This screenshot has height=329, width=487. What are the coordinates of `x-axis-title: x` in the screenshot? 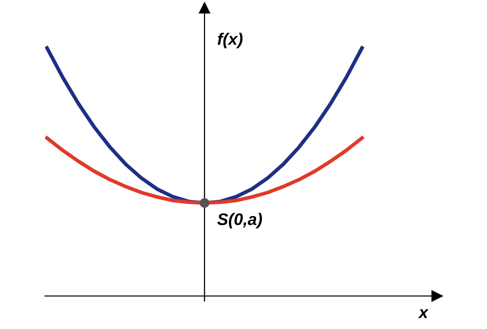 It's located at (423, 313).